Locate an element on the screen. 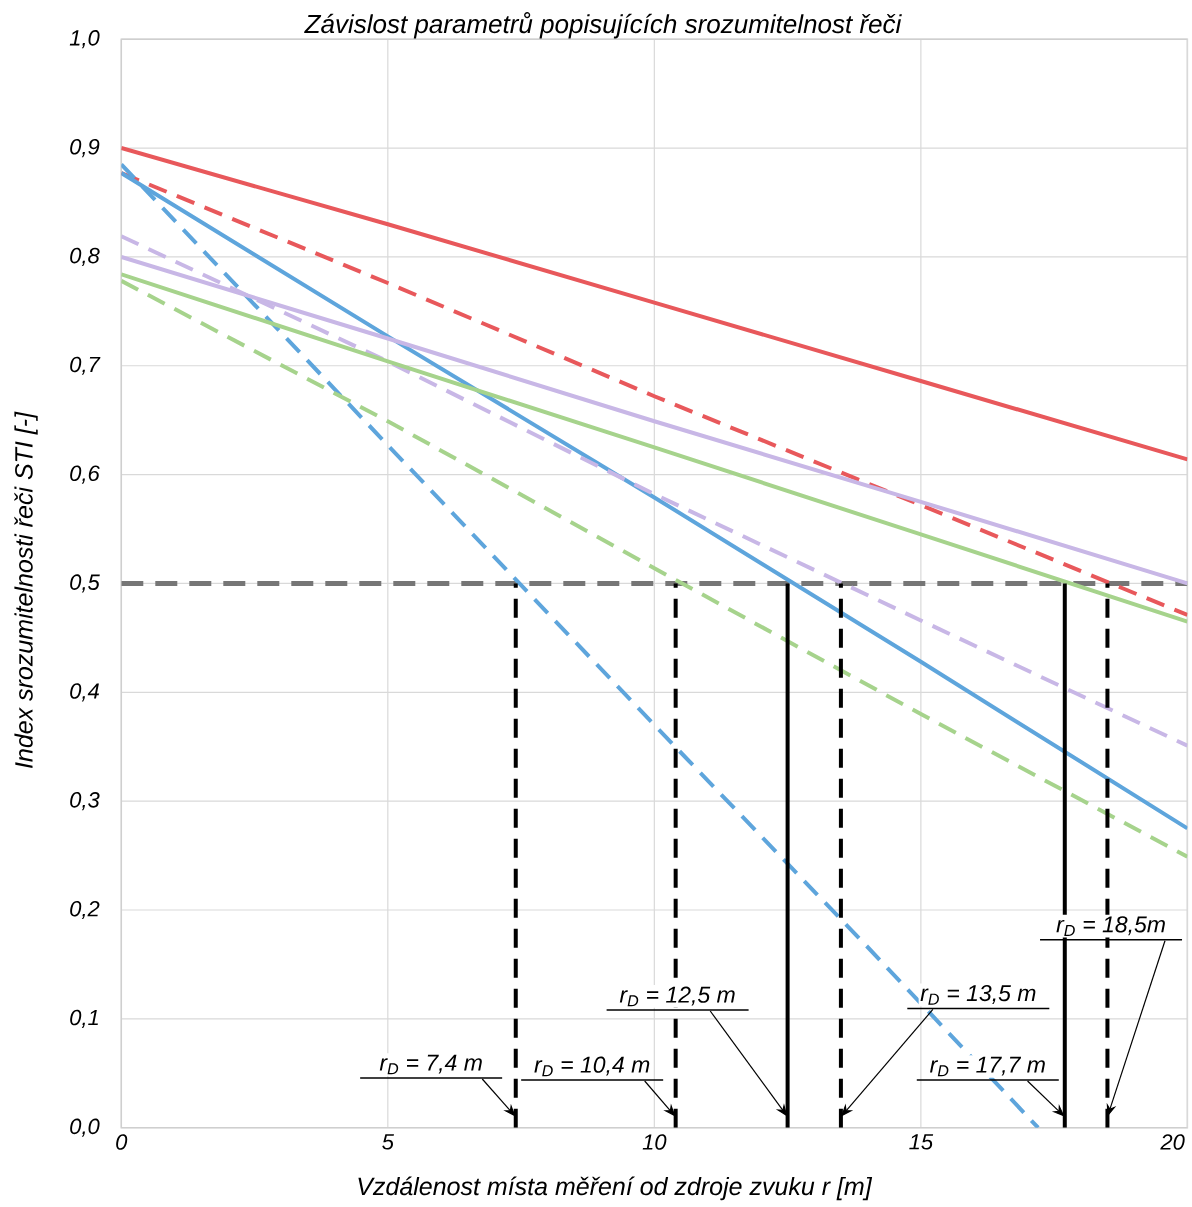 This screenshot has width=1192, height=1207. annotation: r$_{D}$ = 10,4 m is located at coordinates (592, 1066).